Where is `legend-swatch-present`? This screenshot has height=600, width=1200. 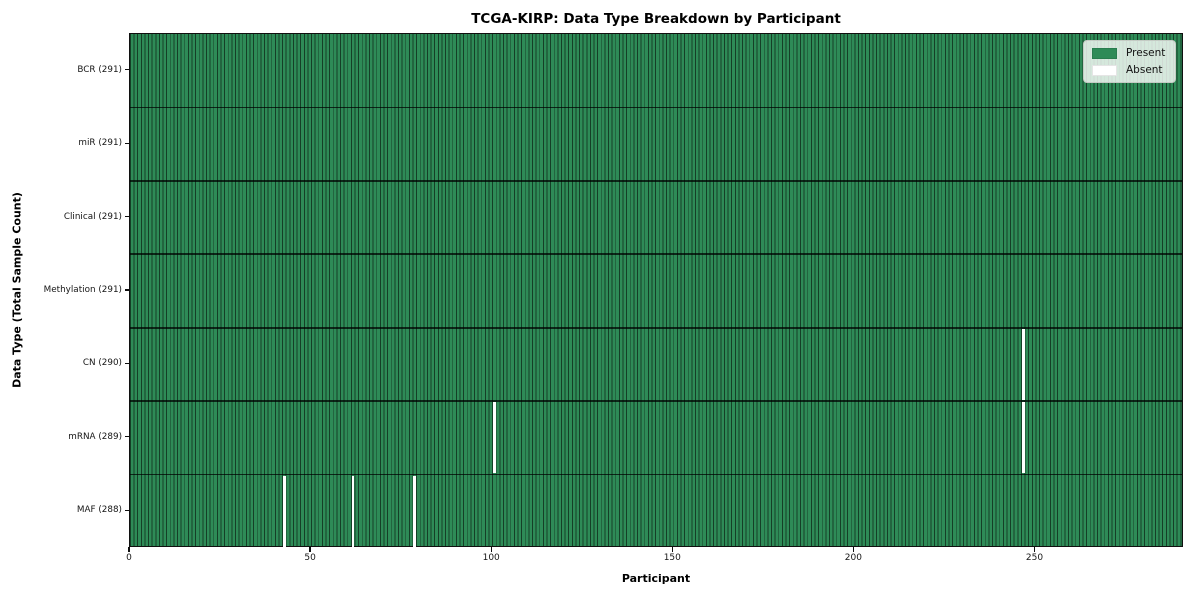 legend-swatch-present is located at coordinates (1104, 53).